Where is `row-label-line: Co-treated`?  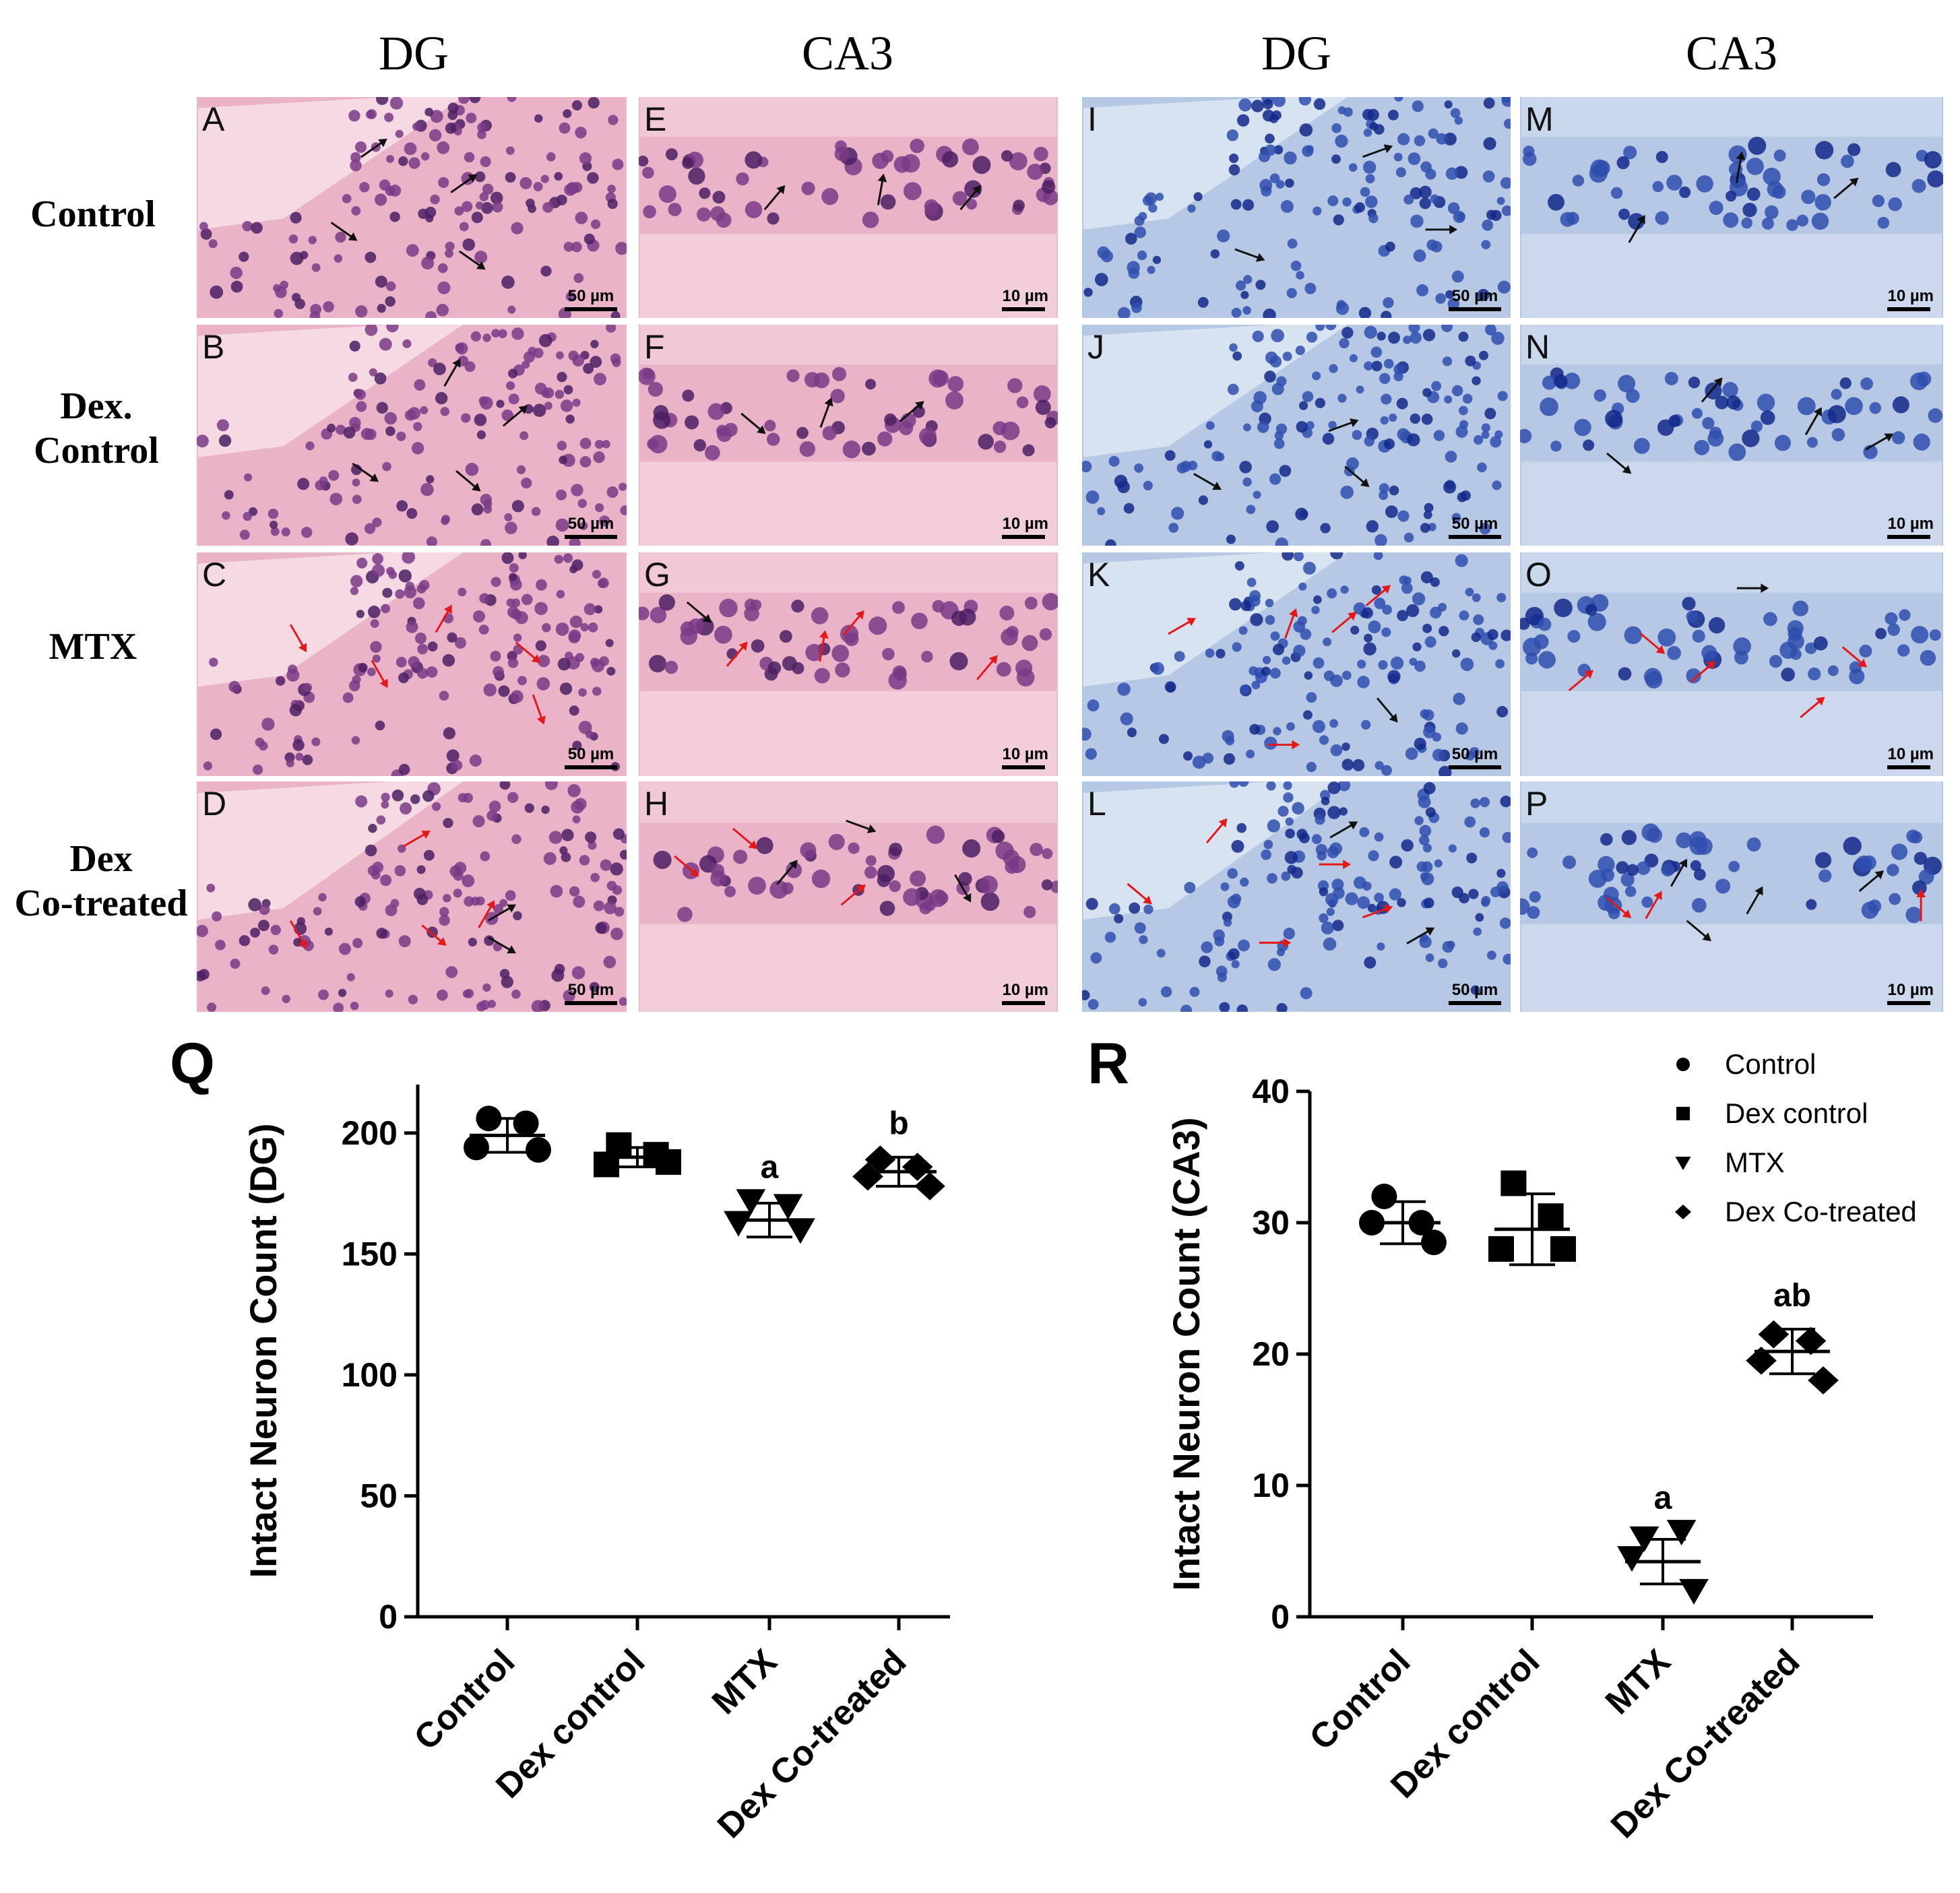
row-label-line: Co-treated is located at coordinates (101, 903).